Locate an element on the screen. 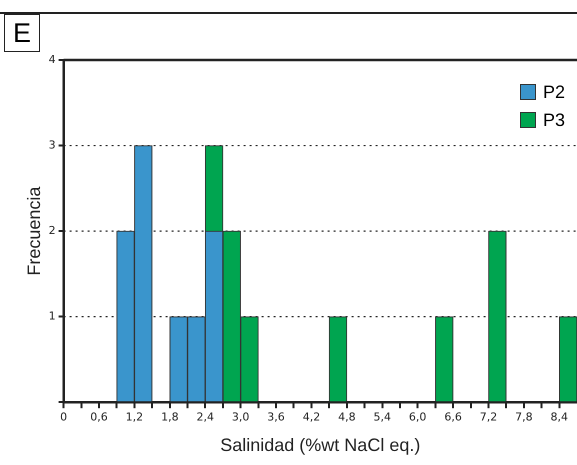 This screenshot has height=465, width=577. y-tick-label: 1 is located at coordinates (52, 316).